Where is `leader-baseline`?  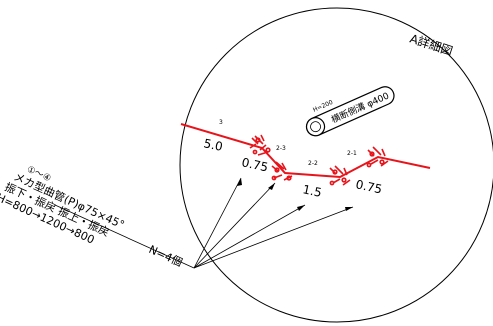 leader-baseline is located at coordinates (124, 236).